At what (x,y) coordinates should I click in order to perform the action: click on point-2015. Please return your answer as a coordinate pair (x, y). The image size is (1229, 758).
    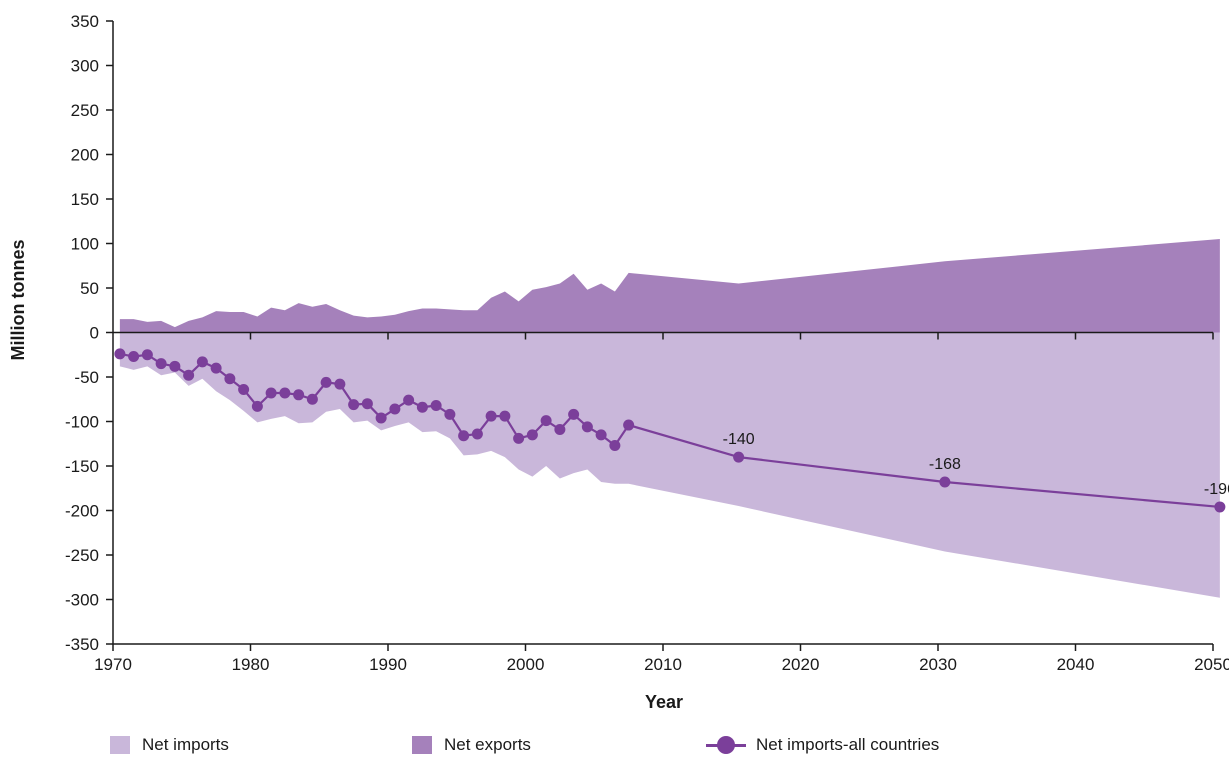
    Looking at the image, I should click on (739, 457).